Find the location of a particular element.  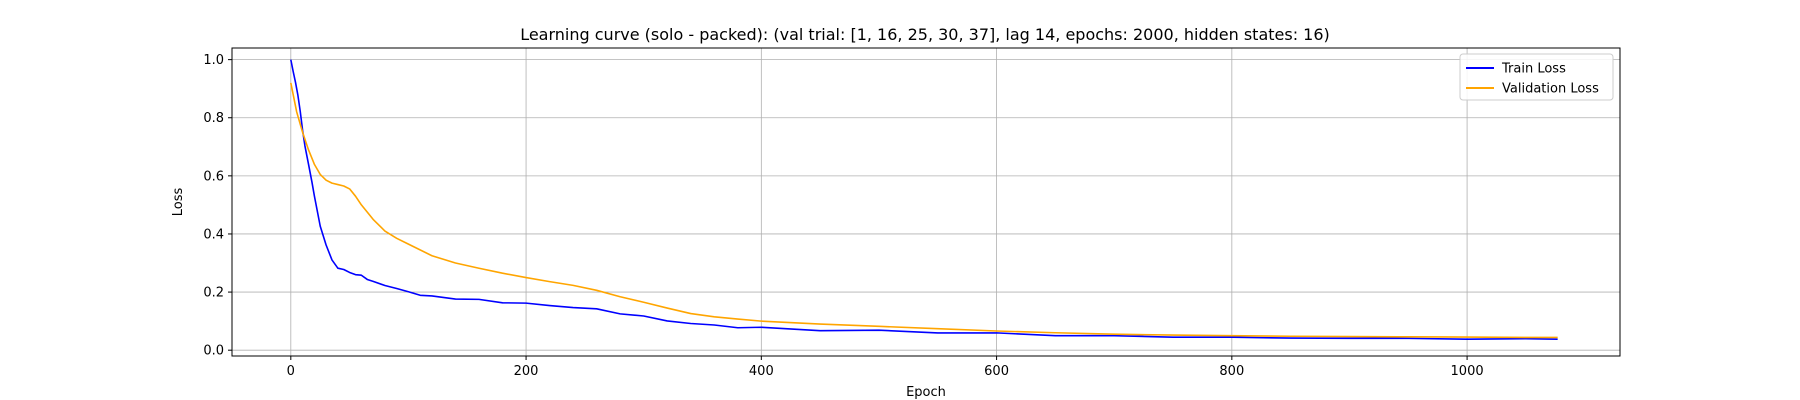

legend: Train Loss Validation Loss is located at coordinates (1536, 77).